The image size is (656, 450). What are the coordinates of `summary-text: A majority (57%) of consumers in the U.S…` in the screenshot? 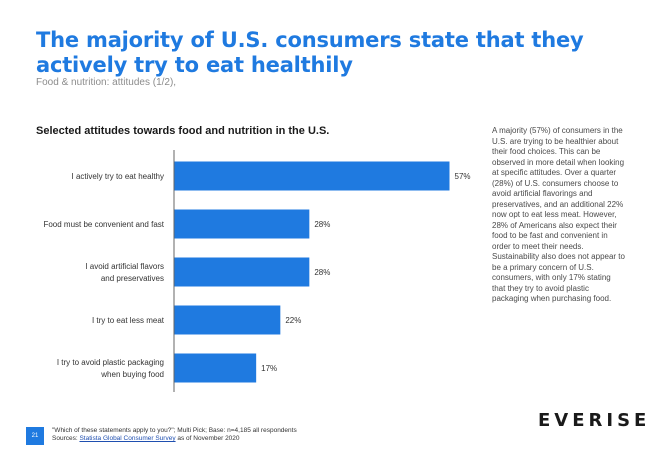 It's located at (558, 214).